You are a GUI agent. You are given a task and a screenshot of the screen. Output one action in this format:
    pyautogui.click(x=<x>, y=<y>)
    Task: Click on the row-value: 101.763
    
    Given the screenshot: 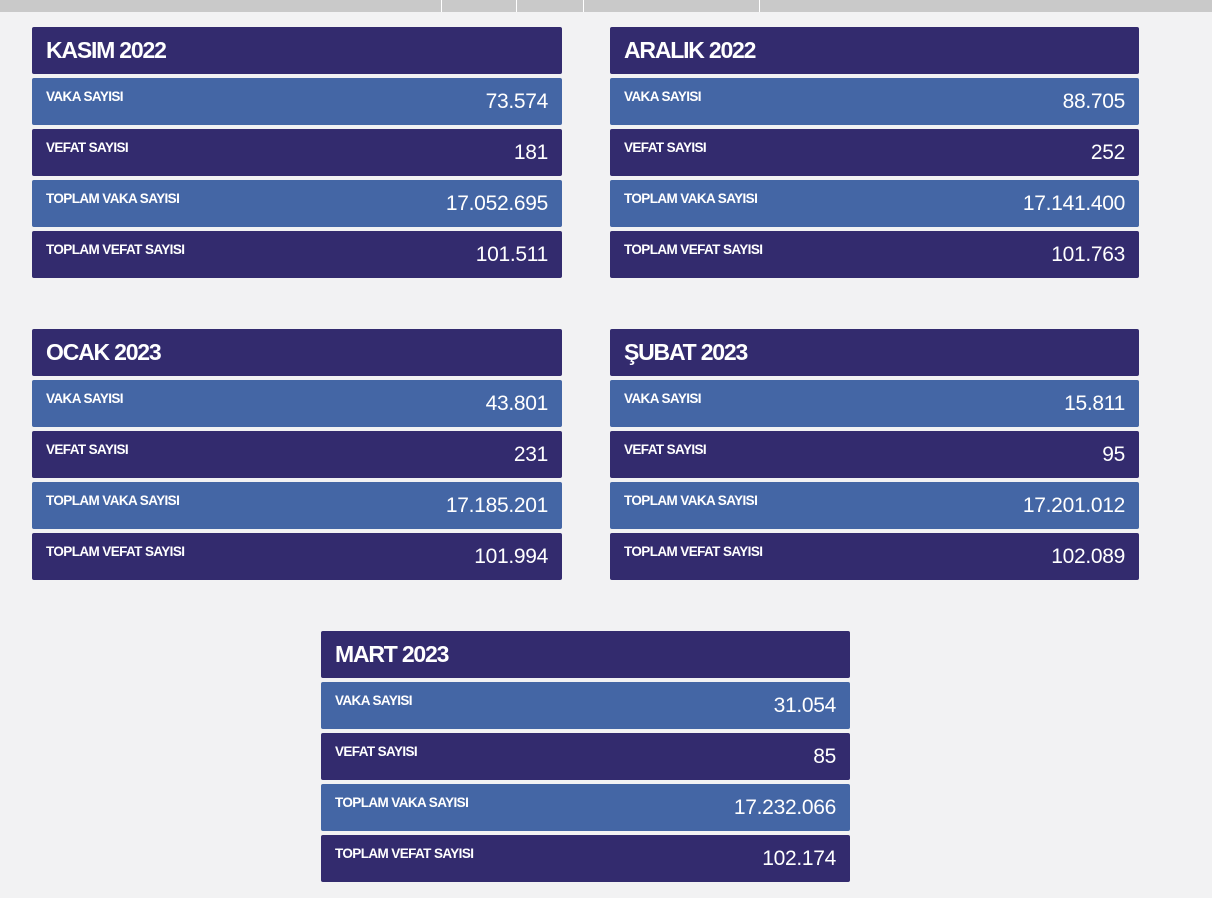 What is the action you would take?
    pyautogui.click(x=1088, y=254)
    